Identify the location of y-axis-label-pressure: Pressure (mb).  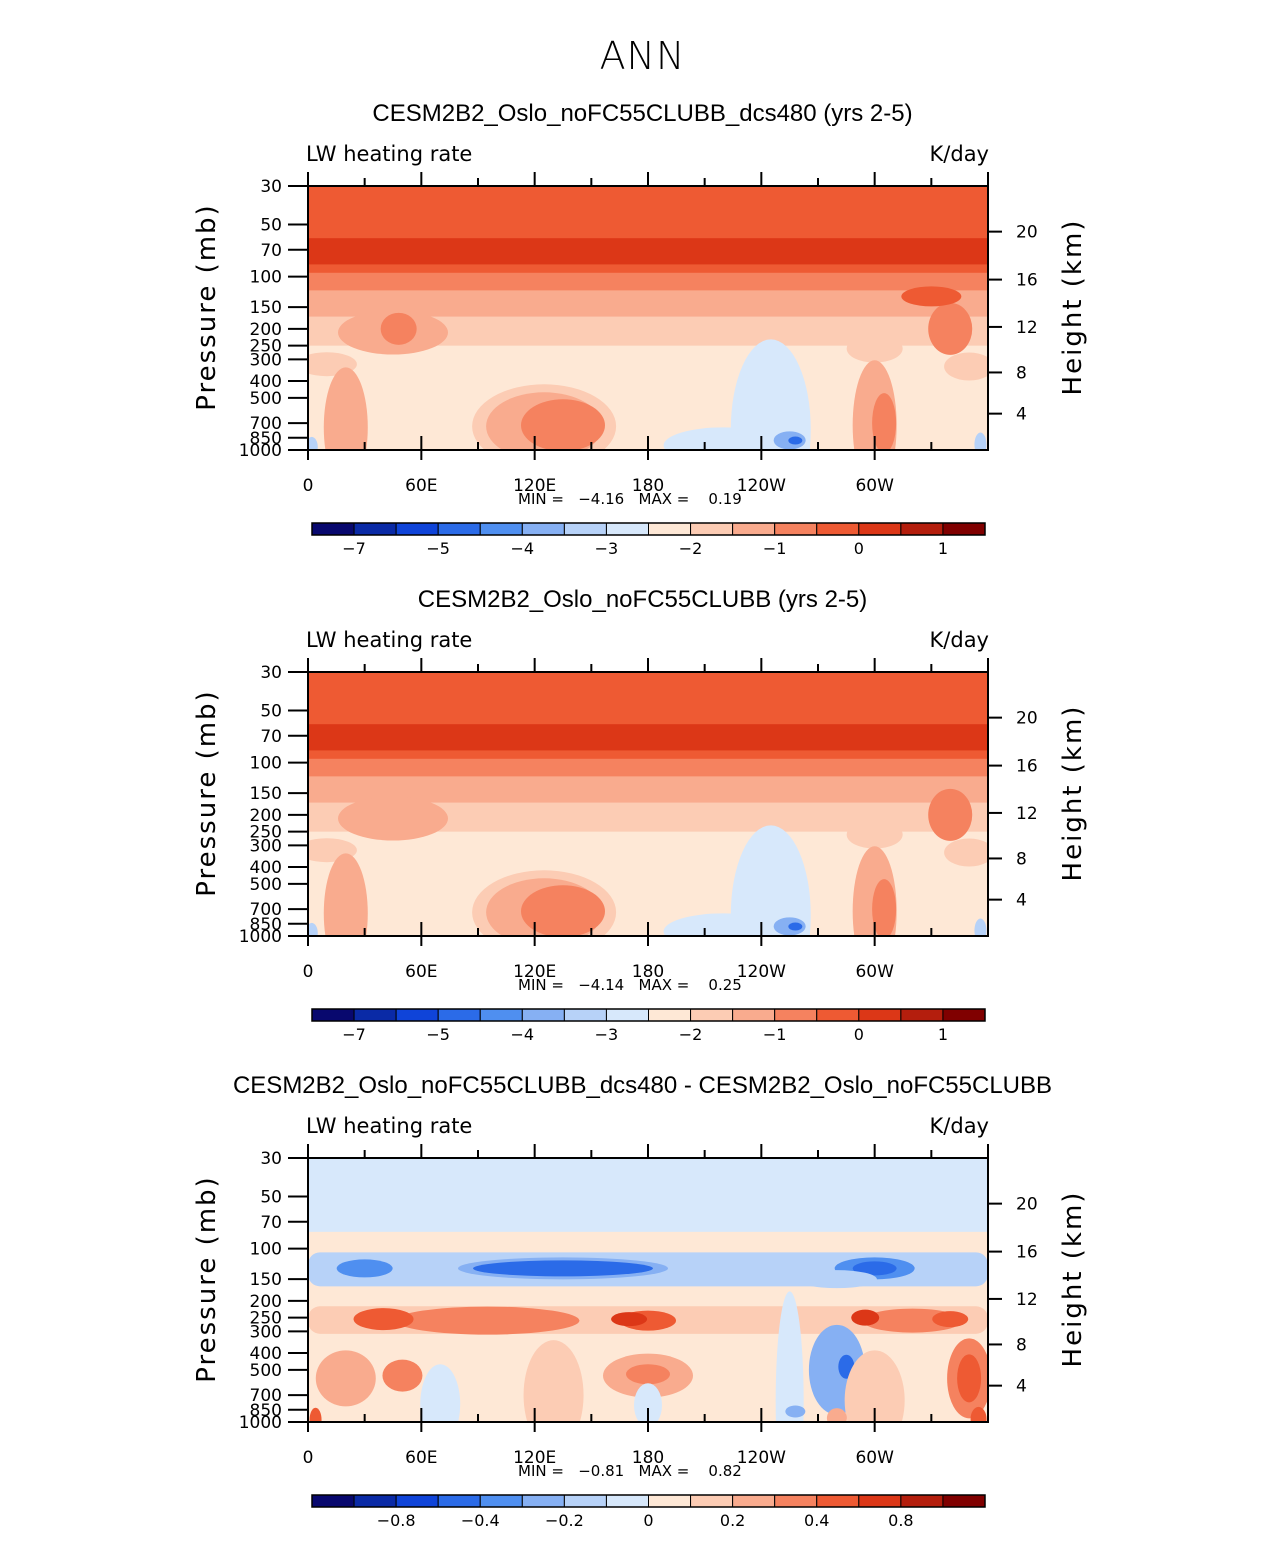
(207, 793).